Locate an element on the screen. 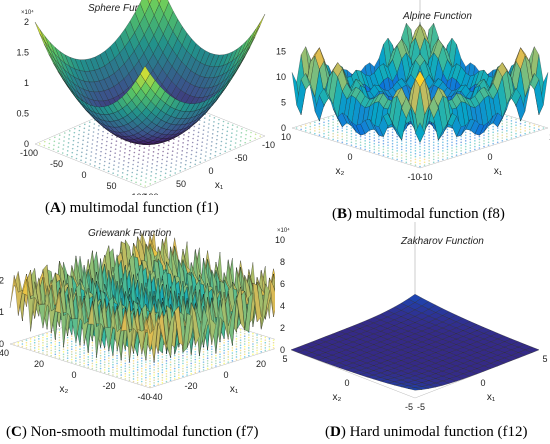 This screenshot has height=444, width=550. x-tick-label: 0 is located at coordinates (210, 171).